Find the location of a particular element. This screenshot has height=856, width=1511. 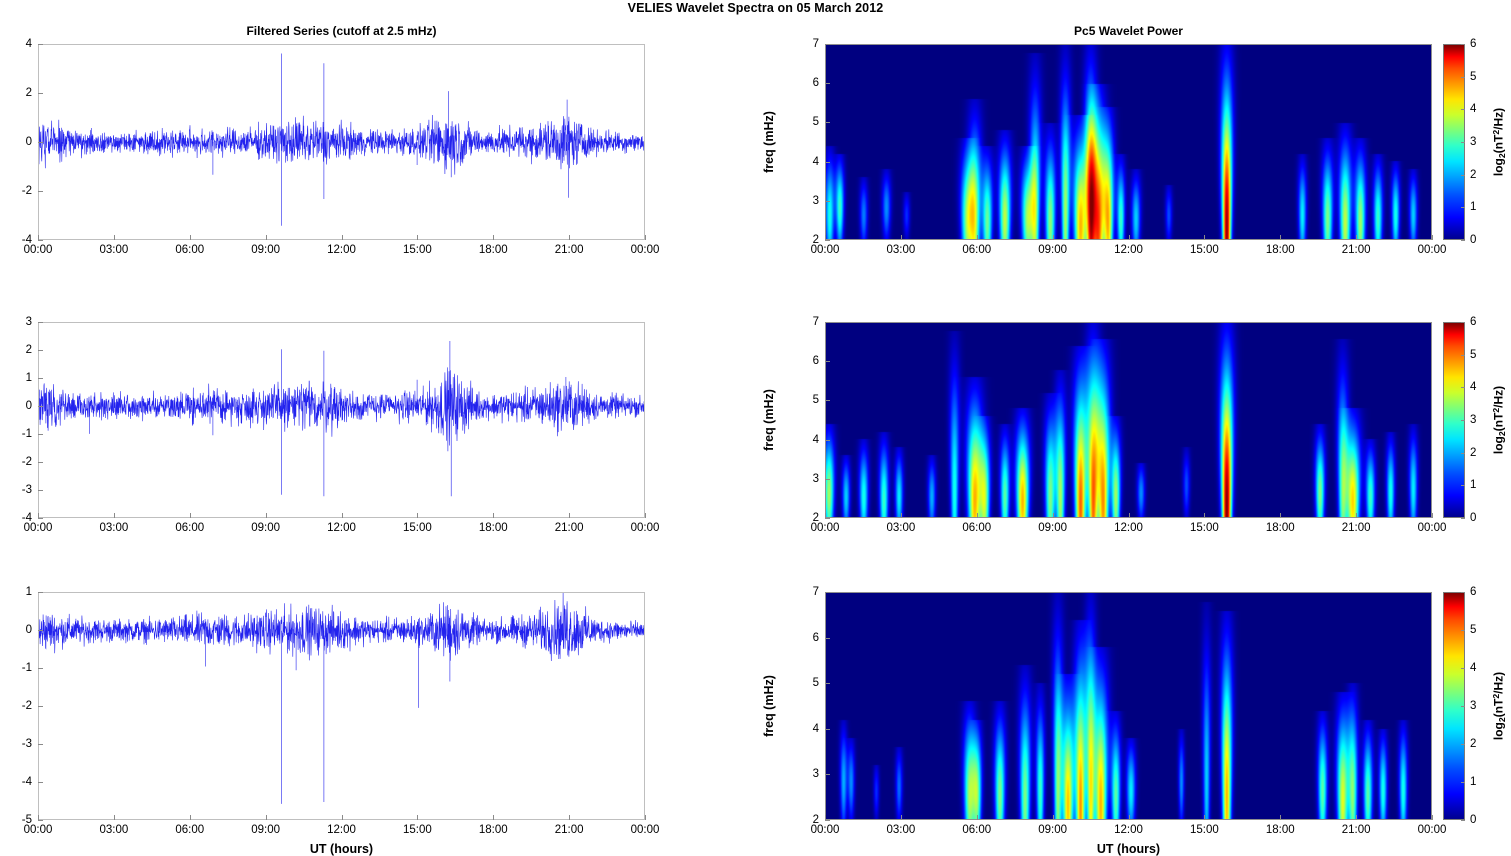

y-tick-label: -4 is located at coordinates (26, 782).